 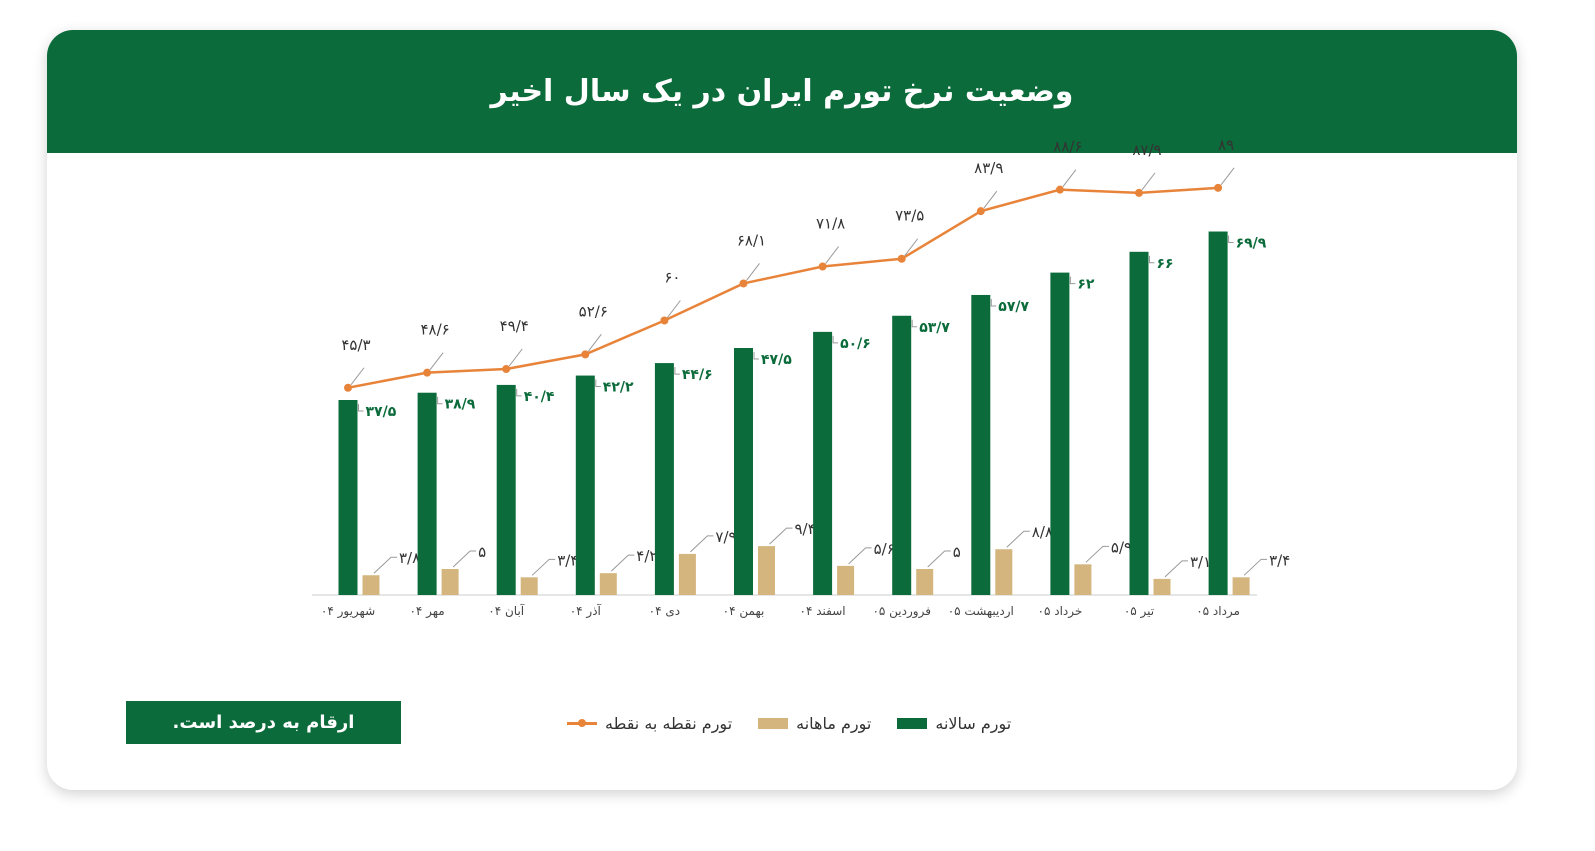 What do you see at coordinates (1067, 147) in the screenshot?
I see `point-data-label: ۸۸/۶` at bounding box center [1067, 147].